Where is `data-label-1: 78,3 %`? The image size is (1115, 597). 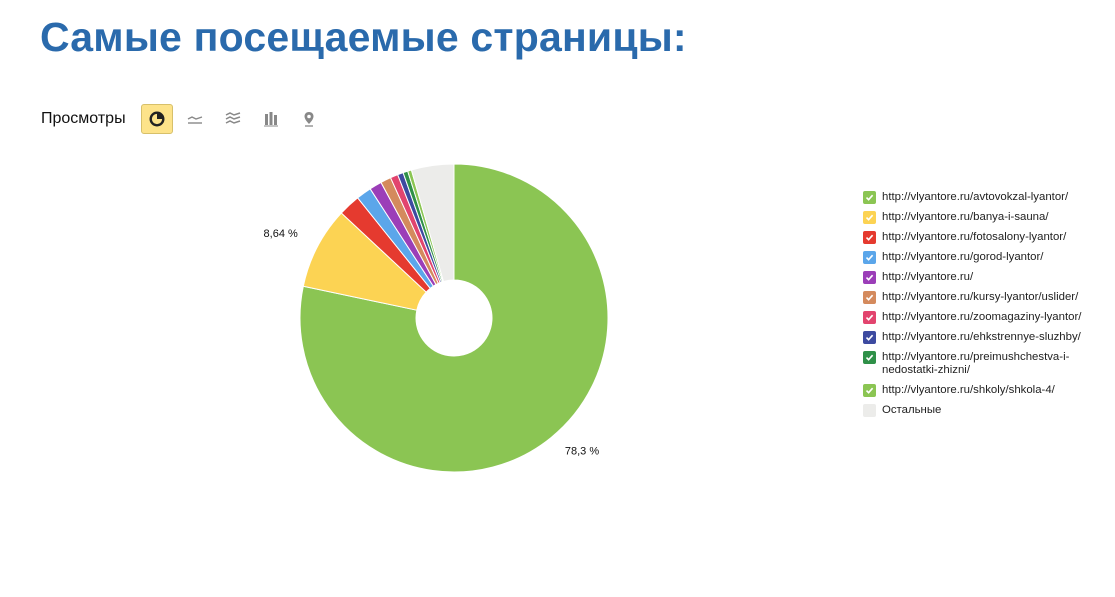 data-label-1: 78,3 % is located at coordinates (582, 452).